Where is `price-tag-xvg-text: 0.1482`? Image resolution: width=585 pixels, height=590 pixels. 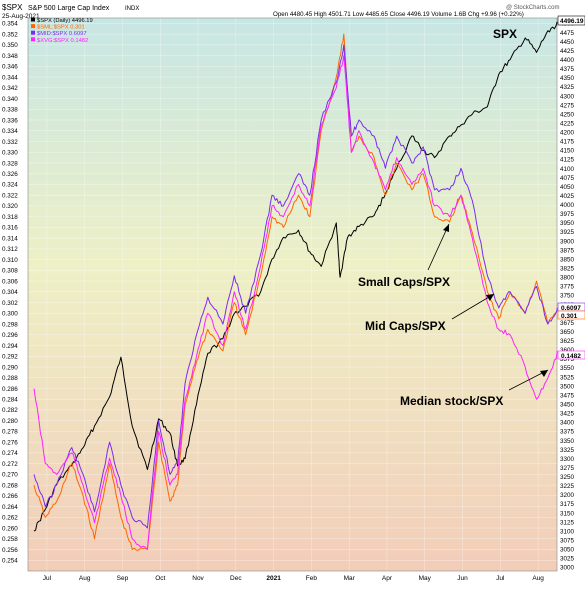
price-tag-xvg-text: 0.1482 is located at coordinates (571, 356).